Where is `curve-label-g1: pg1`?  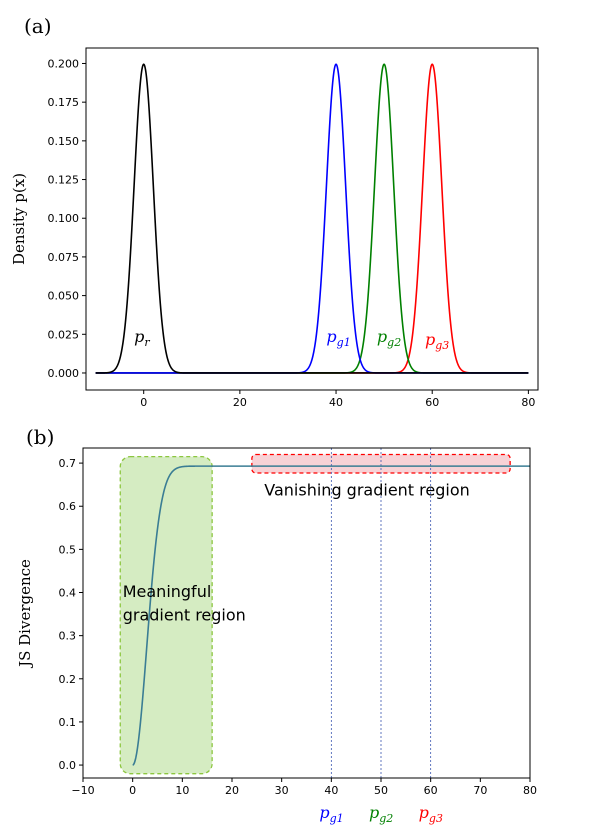 curve-label-g1: pg1 is located at coordinates (338, 338).